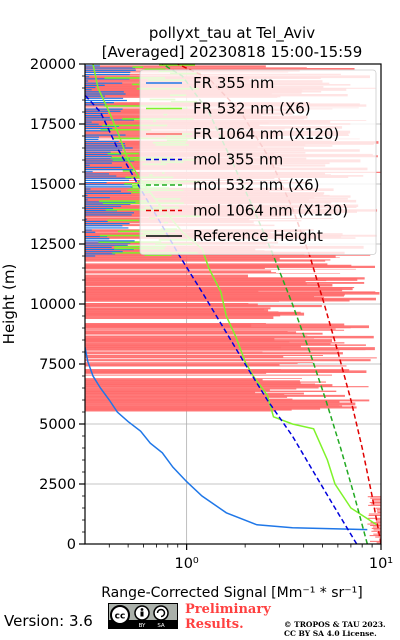  Describe the element at coordinates (330, 633) in the screenshot. I see `copyright-line2: CC BY SA 4.0 License.` at that location.